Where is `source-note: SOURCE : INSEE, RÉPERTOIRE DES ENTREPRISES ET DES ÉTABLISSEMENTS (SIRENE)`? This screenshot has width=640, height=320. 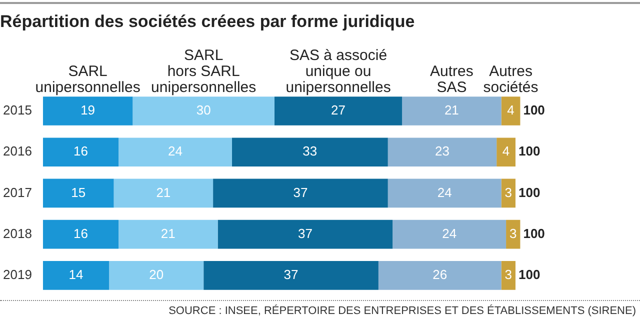
source-note: SOURCE : INSEE, RÉPERTOIRE DES ENTREPRISES ET DES ÉTABLISSEMENTS (SIRENE) is located at coordinates (402, 311).